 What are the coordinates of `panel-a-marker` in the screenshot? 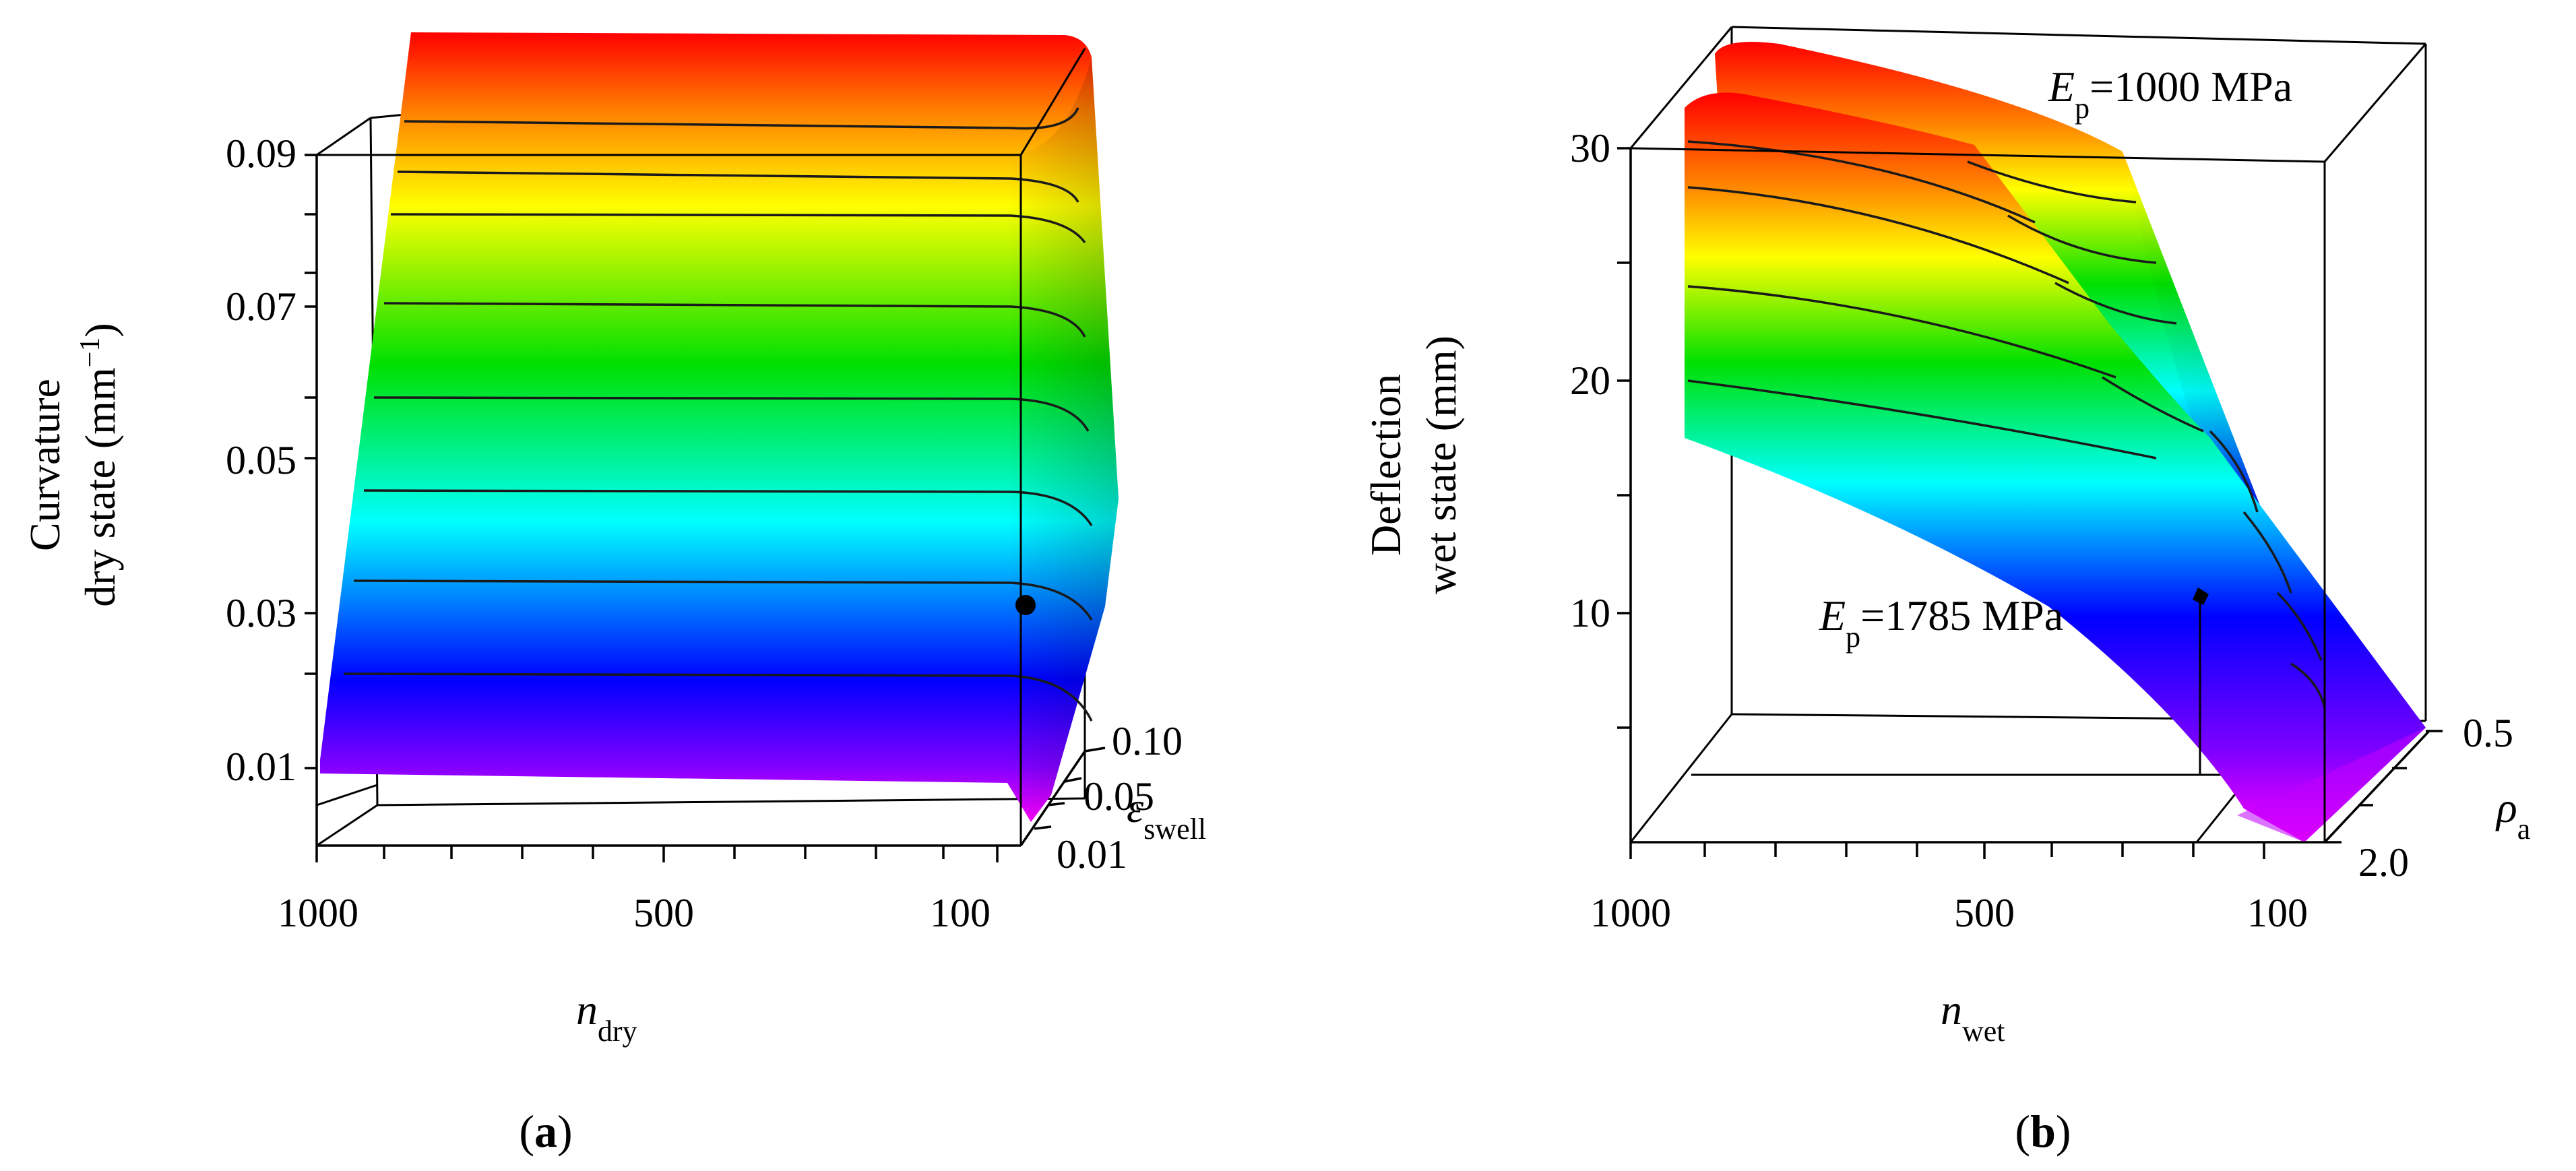 It's located at (1025, 605).